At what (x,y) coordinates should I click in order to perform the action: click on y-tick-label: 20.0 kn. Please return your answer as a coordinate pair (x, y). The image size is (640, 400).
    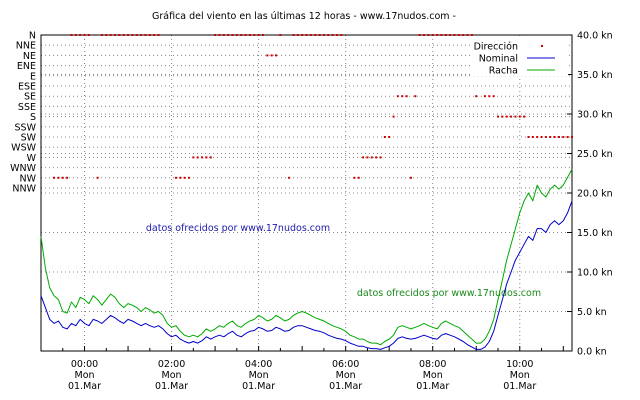
    Looking at the image, I should click on (595, 194).